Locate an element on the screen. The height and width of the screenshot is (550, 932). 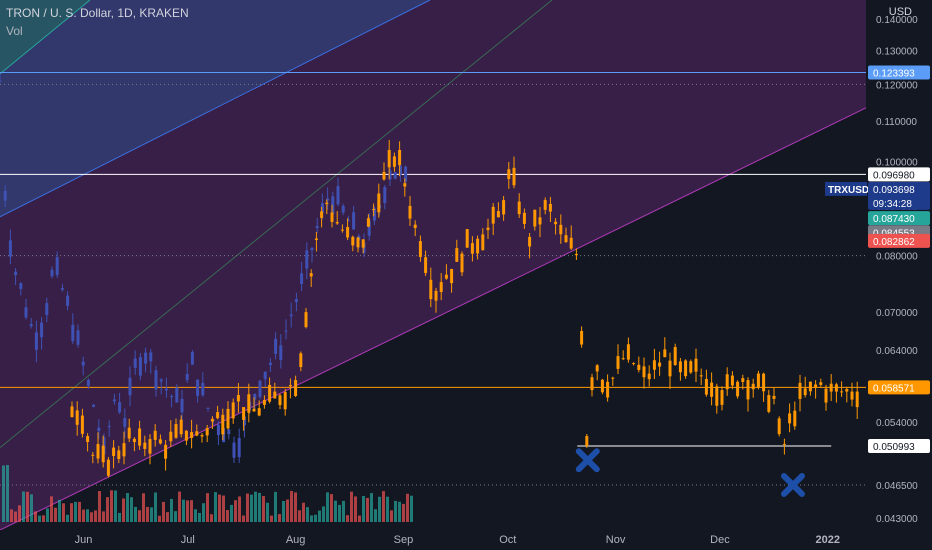
time-axis is located at coordinates (433, 540).